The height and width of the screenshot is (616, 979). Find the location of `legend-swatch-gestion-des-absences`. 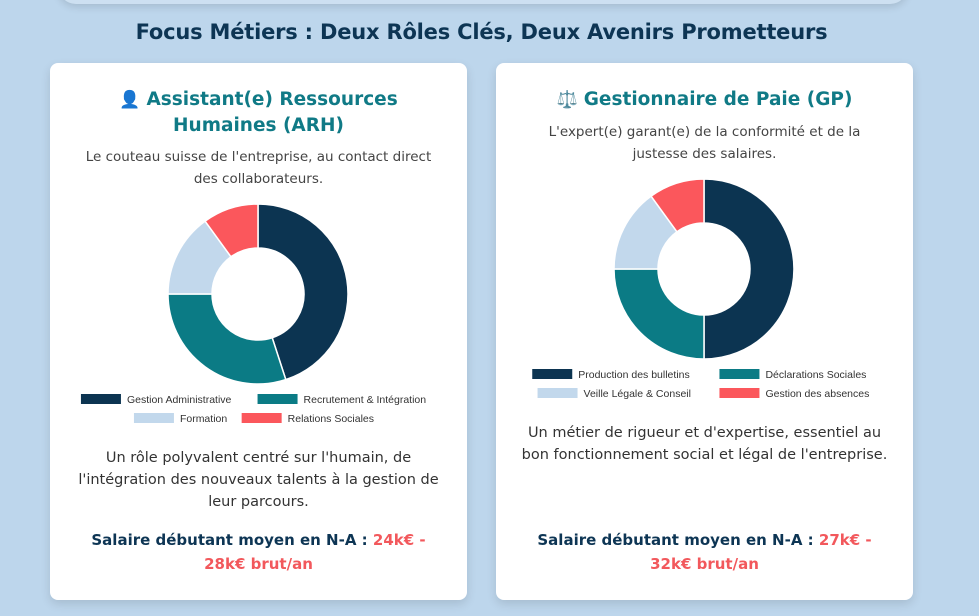

legend-swatch-gestion-des-absences is located at coordinates (739, 393).